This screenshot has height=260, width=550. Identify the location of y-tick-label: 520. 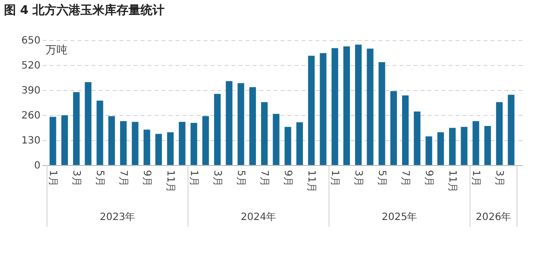
(30, 66).